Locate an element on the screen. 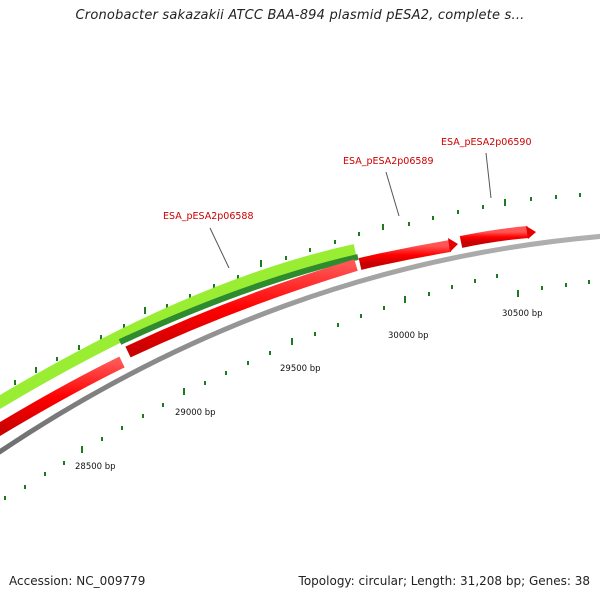 The image size is (600, 600). feature-dark-green is located at coordinates (238, 299).